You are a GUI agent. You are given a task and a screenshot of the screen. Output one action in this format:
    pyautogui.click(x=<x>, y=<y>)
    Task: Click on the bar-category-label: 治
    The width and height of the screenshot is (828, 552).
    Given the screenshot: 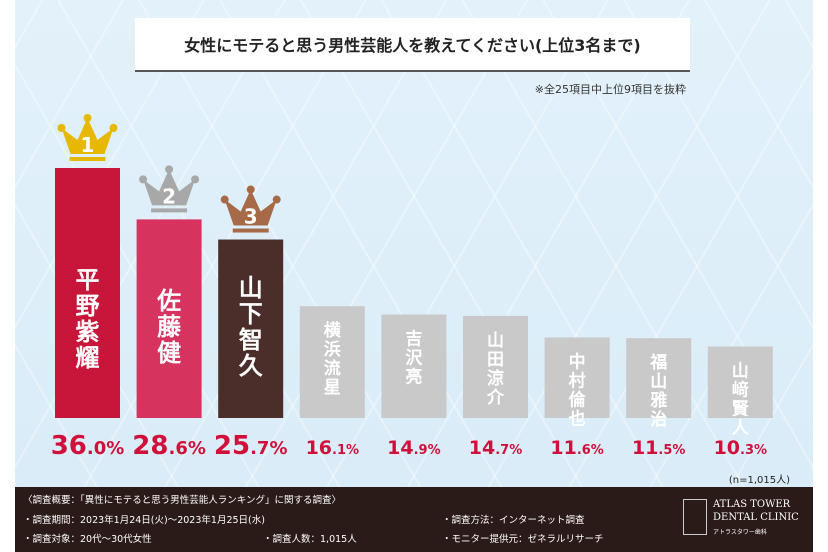 What is the action you would take?
    pyautogui.click(x=658, y=419)
    